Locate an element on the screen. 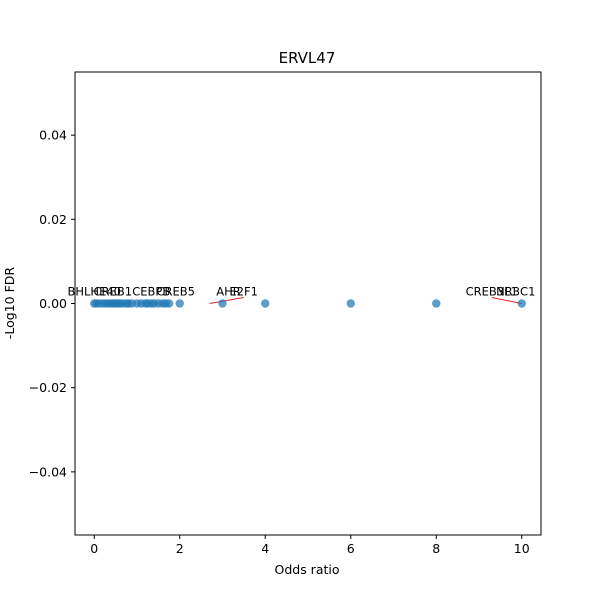 The image size is (600, 600). annotation-layer is located at coordinates (365, 300).